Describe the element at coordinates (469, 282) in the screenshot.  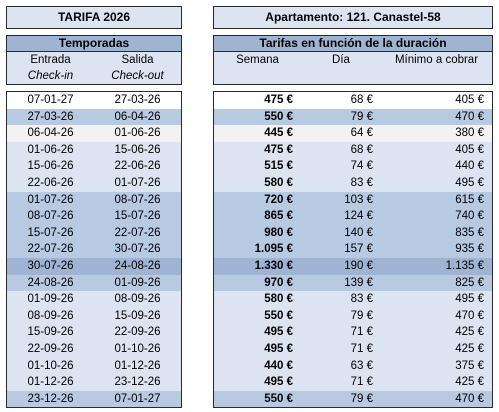
I see `min-charge: 825 €` at that location.